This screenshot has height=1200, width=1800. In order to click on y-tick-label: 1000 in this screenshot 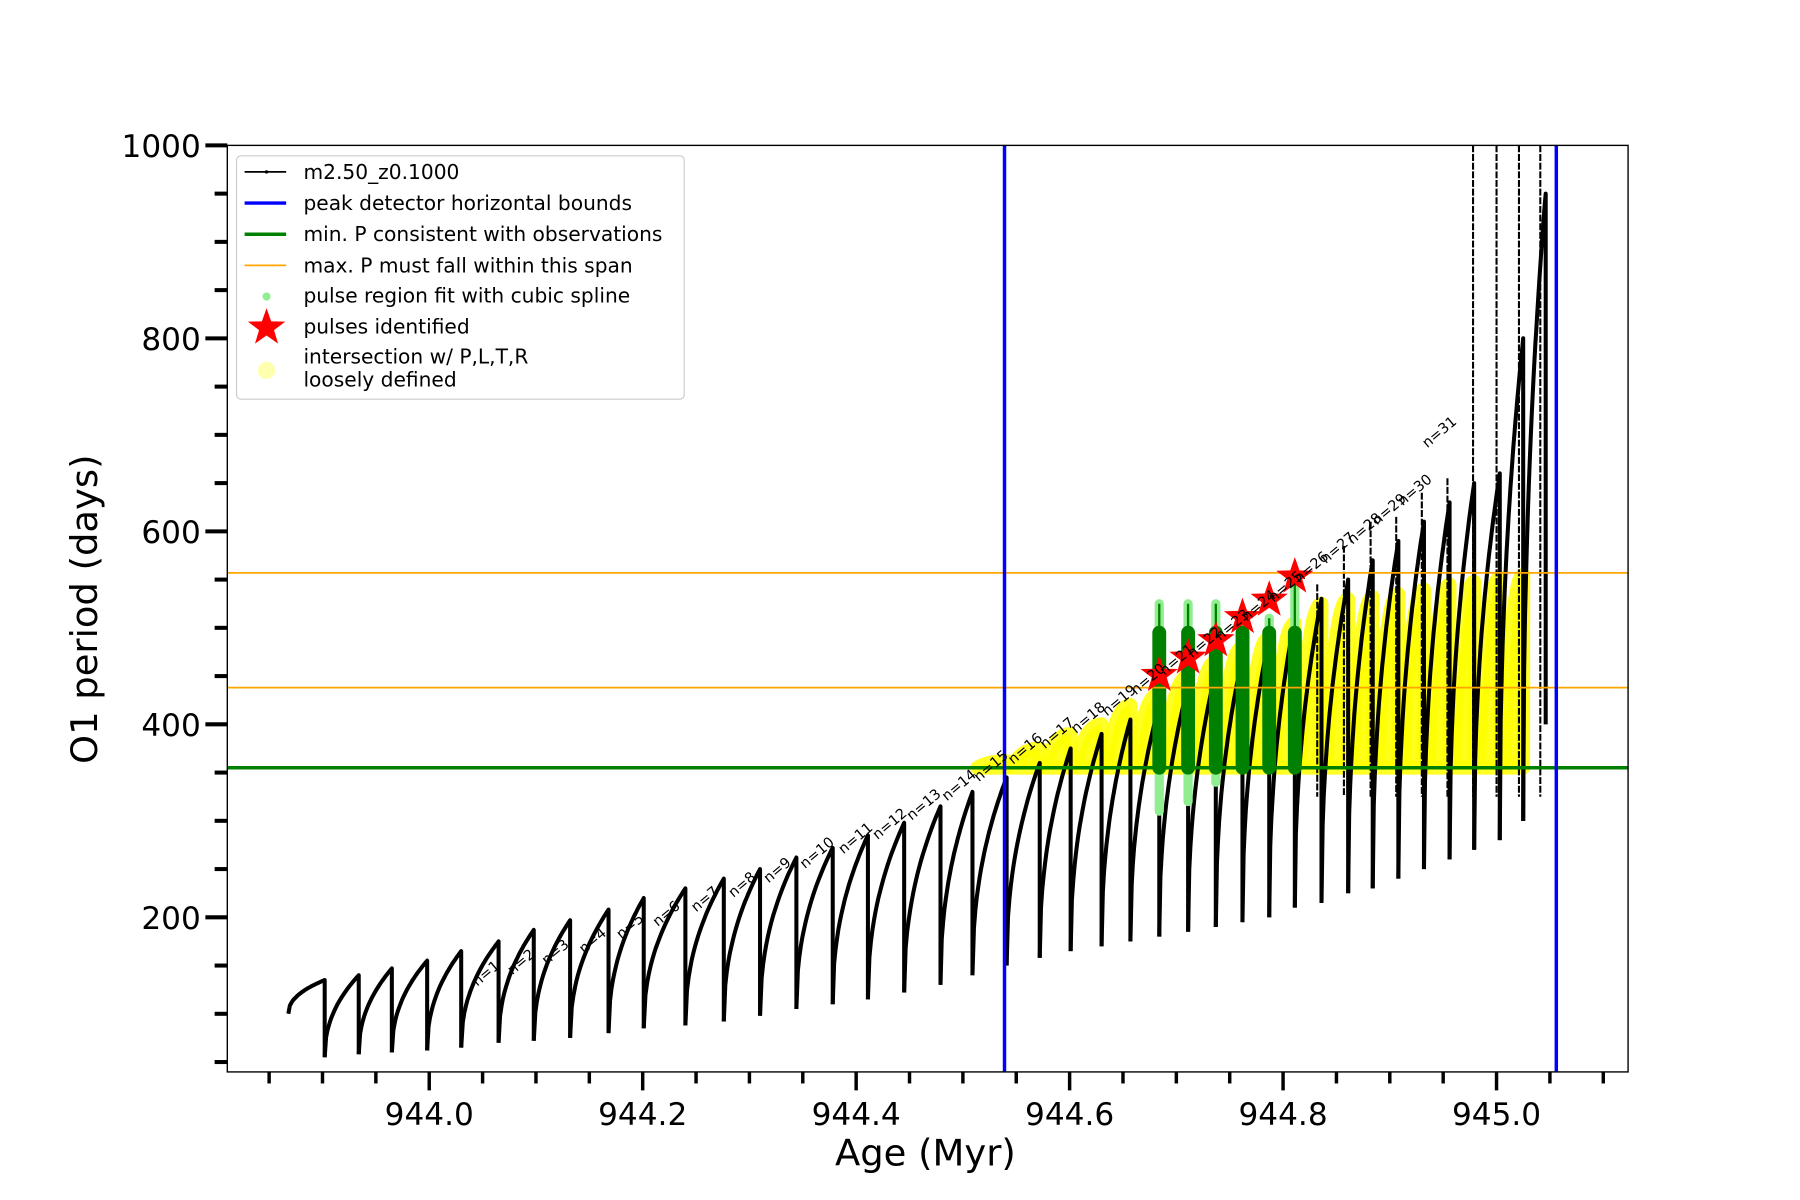, I will do `click(161, 147)`.